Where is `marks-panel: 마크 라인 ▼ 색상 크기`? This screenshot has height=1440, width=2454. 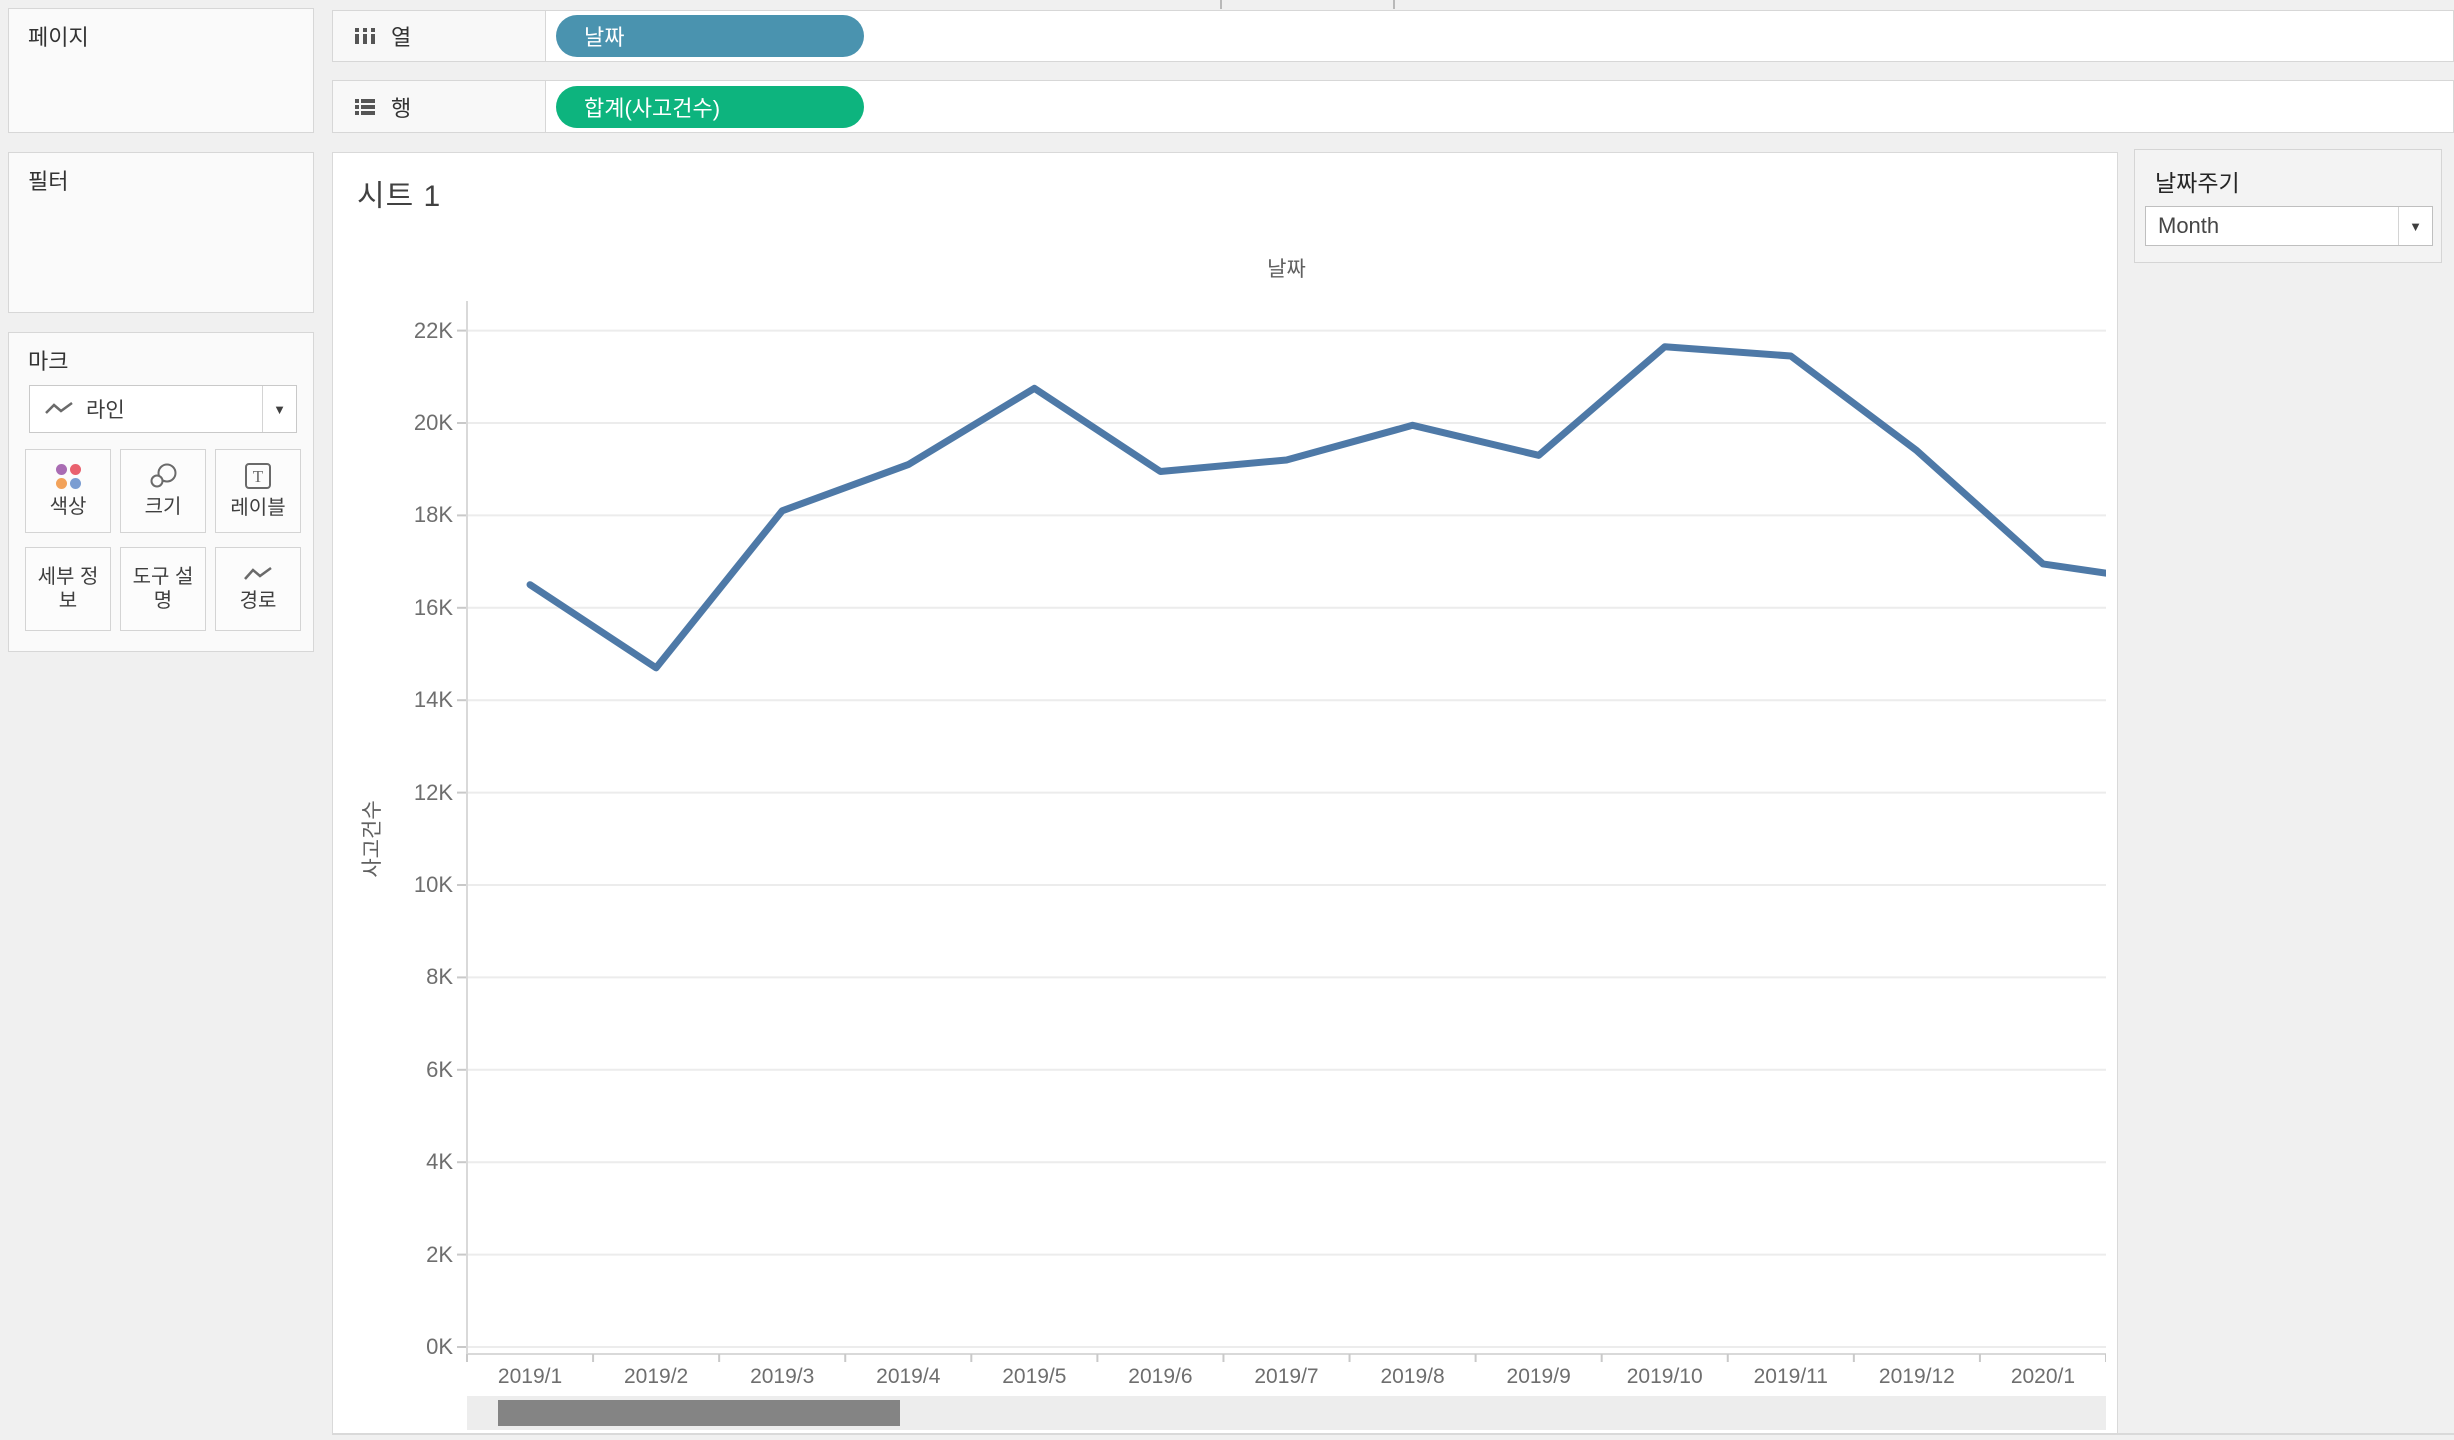
marks-panel: 마크 라인 ▼ 색상 크기 is located at coordinates (161, 492).